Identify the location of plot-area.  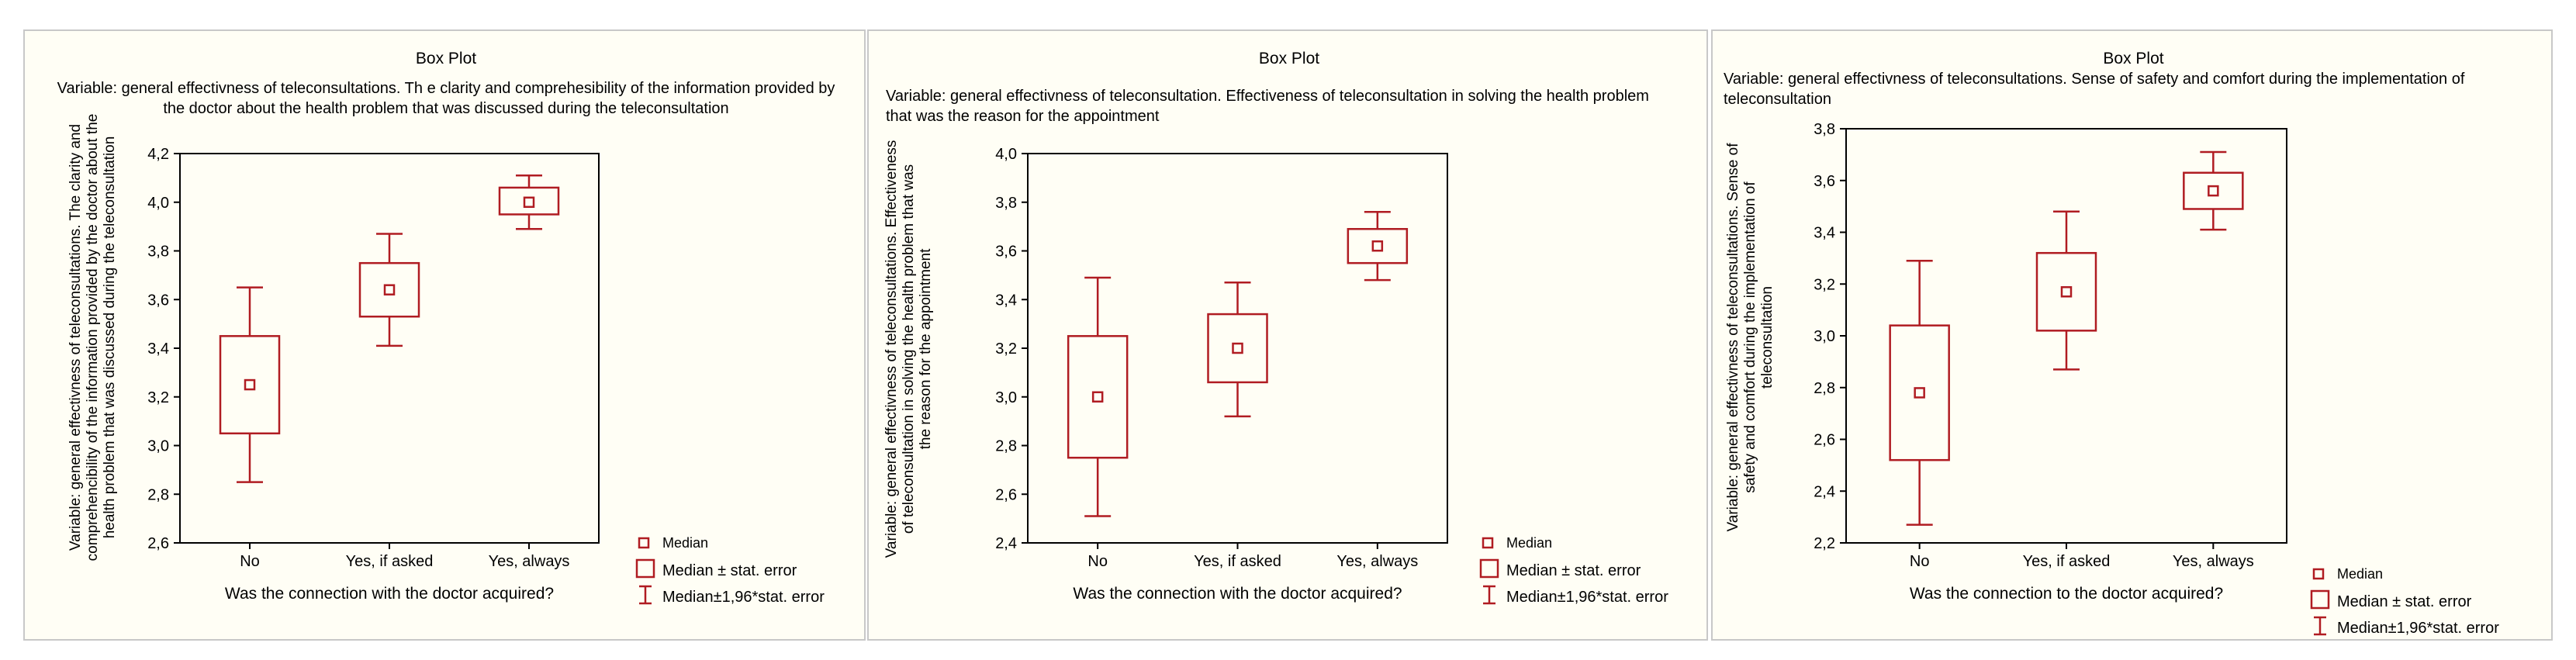
(389, 348).